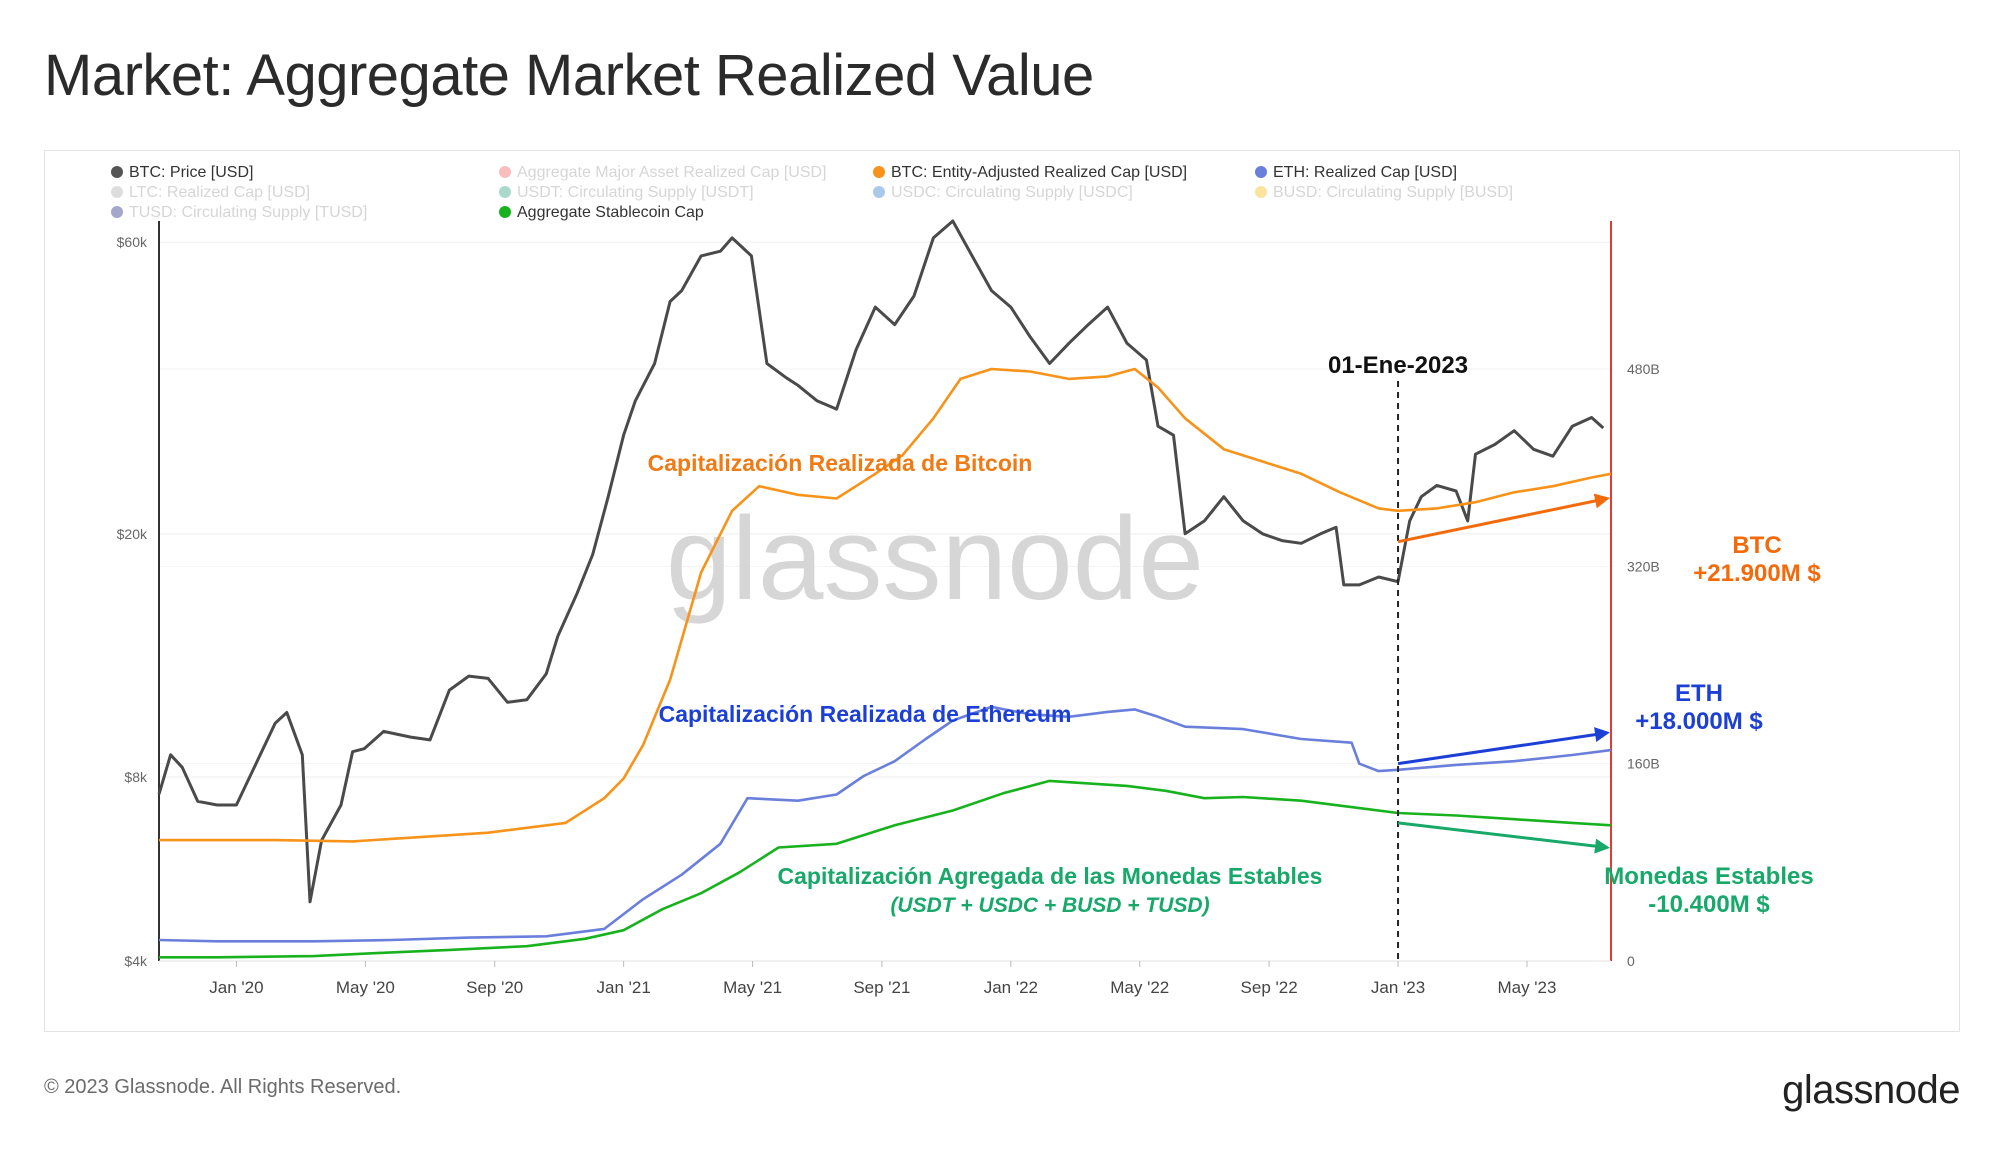 The height and width of the screenshot is (1152, 2000). Describe the element at coordinates (1871, 1090) in the screenshot. I see `footer-logo: glassnode` at that location.